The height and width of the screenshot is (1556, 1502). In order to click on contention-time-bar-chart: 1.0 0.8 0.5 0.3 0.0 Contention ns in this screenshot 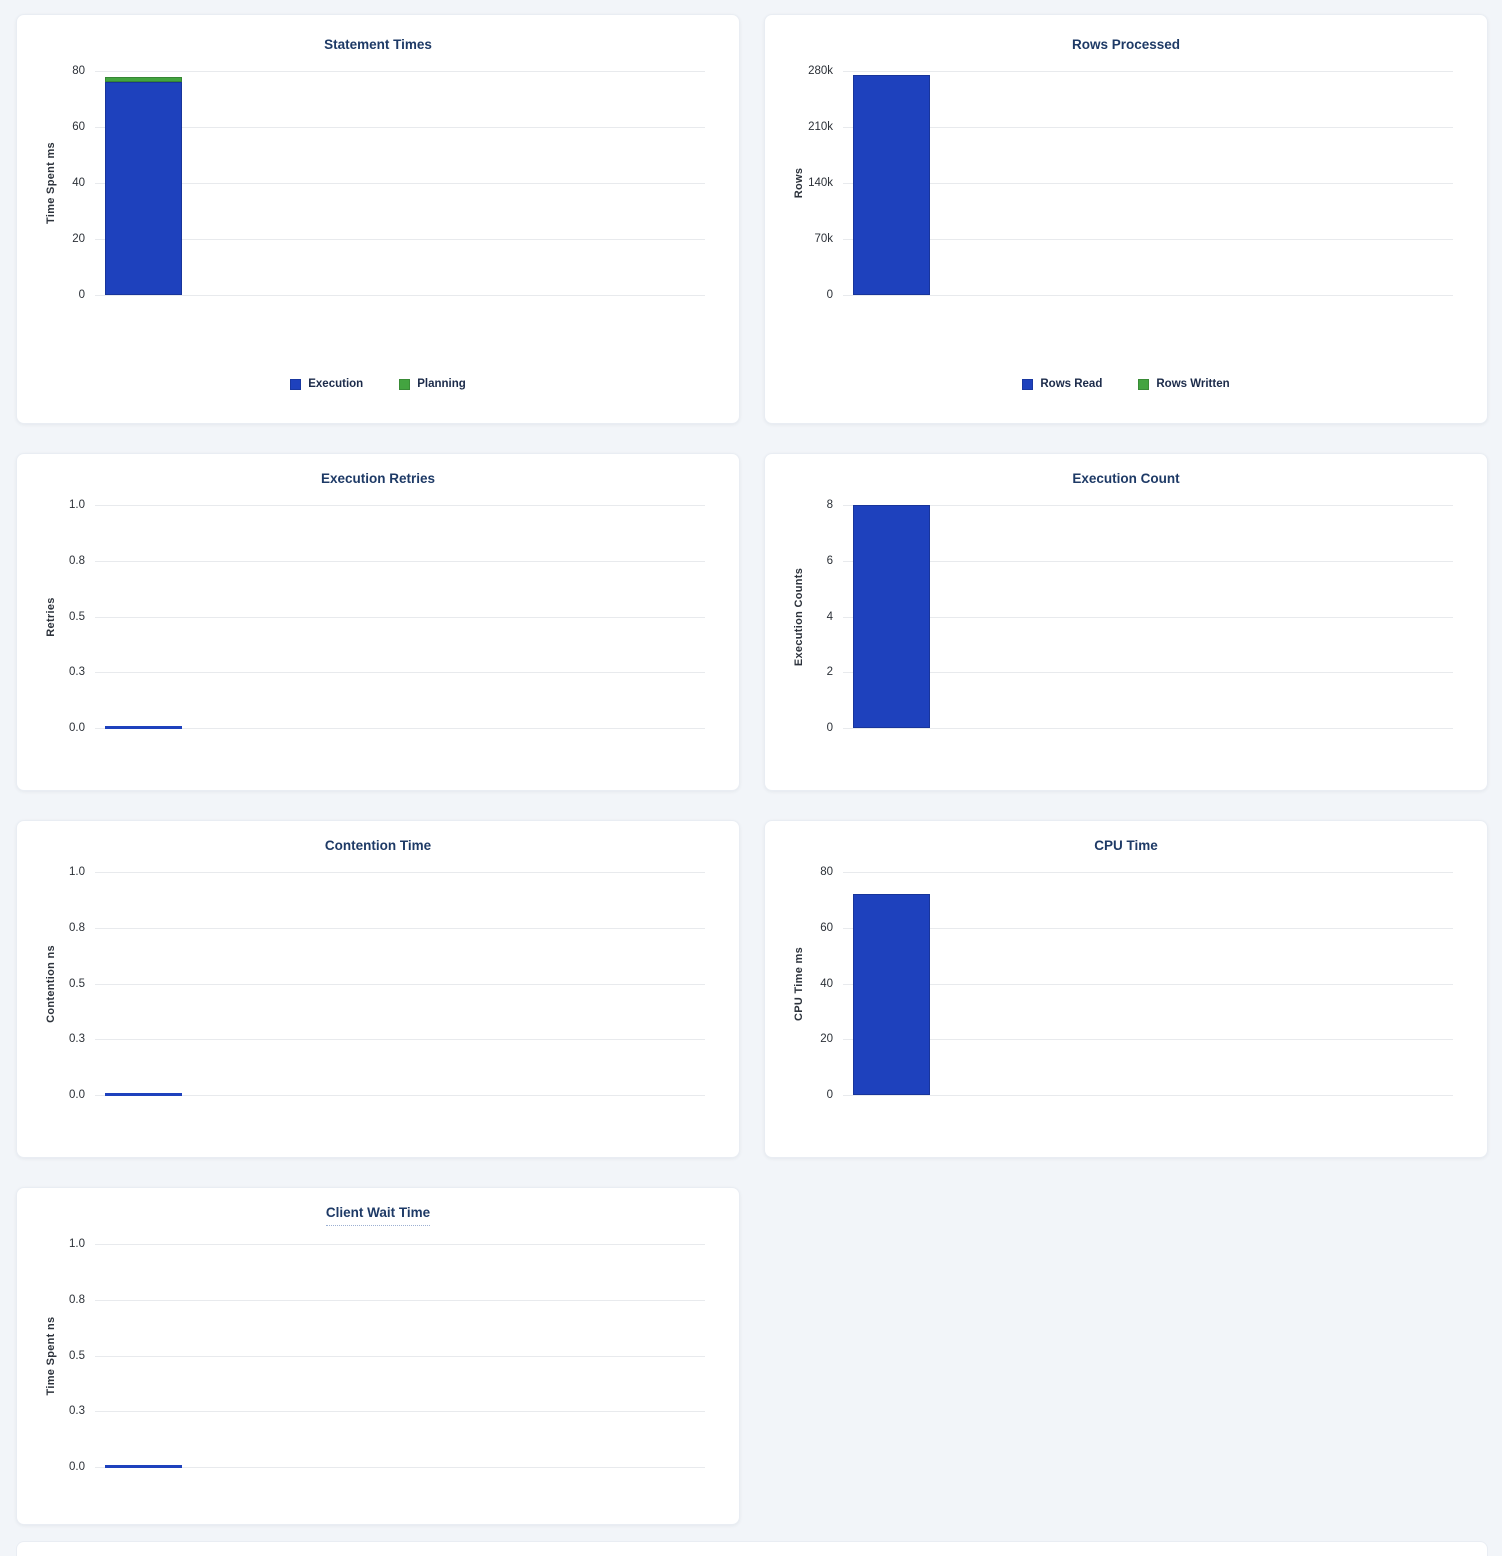, I will do `click(375, 983)`.